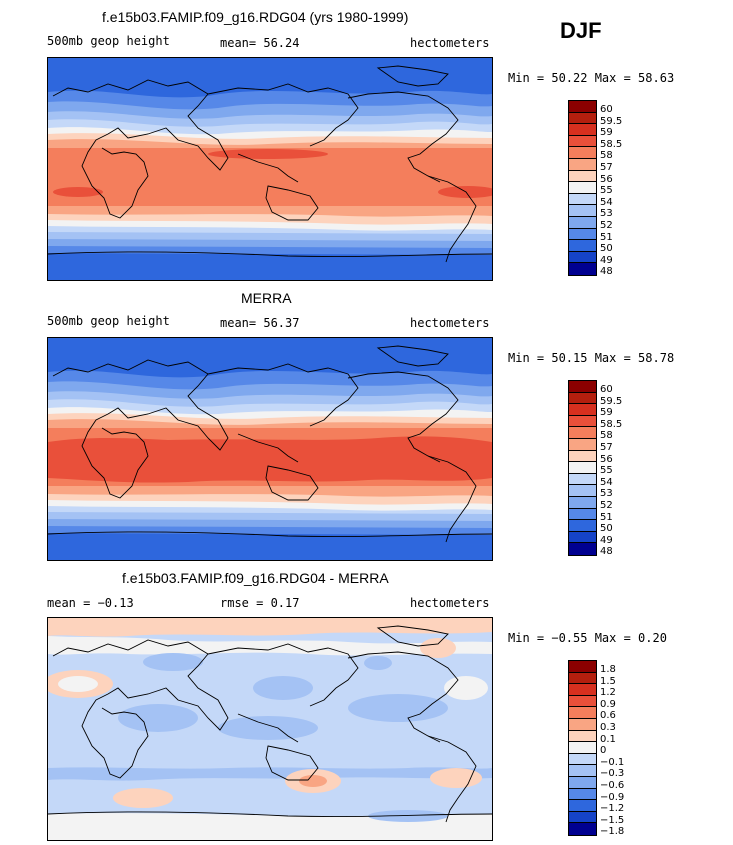 Image resolution: width=733 pixels, height=845 pixels. I want to click on panel2-level-label: 52, so click(606, 505).